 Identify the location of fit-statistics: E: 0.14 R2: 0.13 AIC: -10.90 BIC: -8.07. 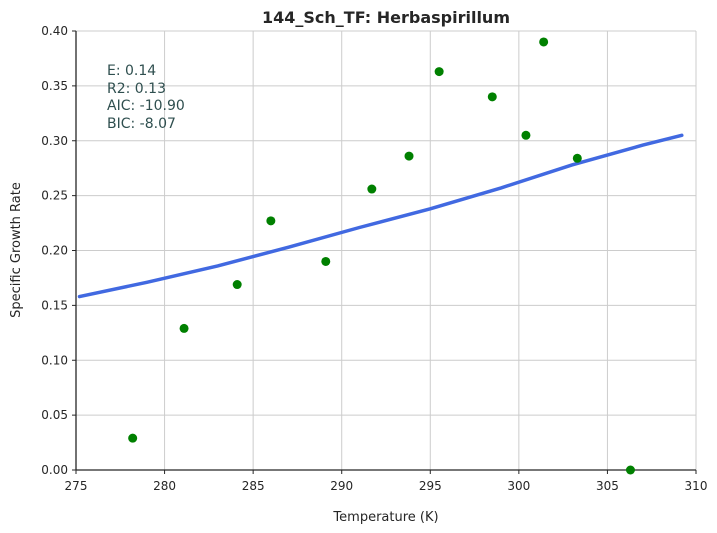
(146, 97).